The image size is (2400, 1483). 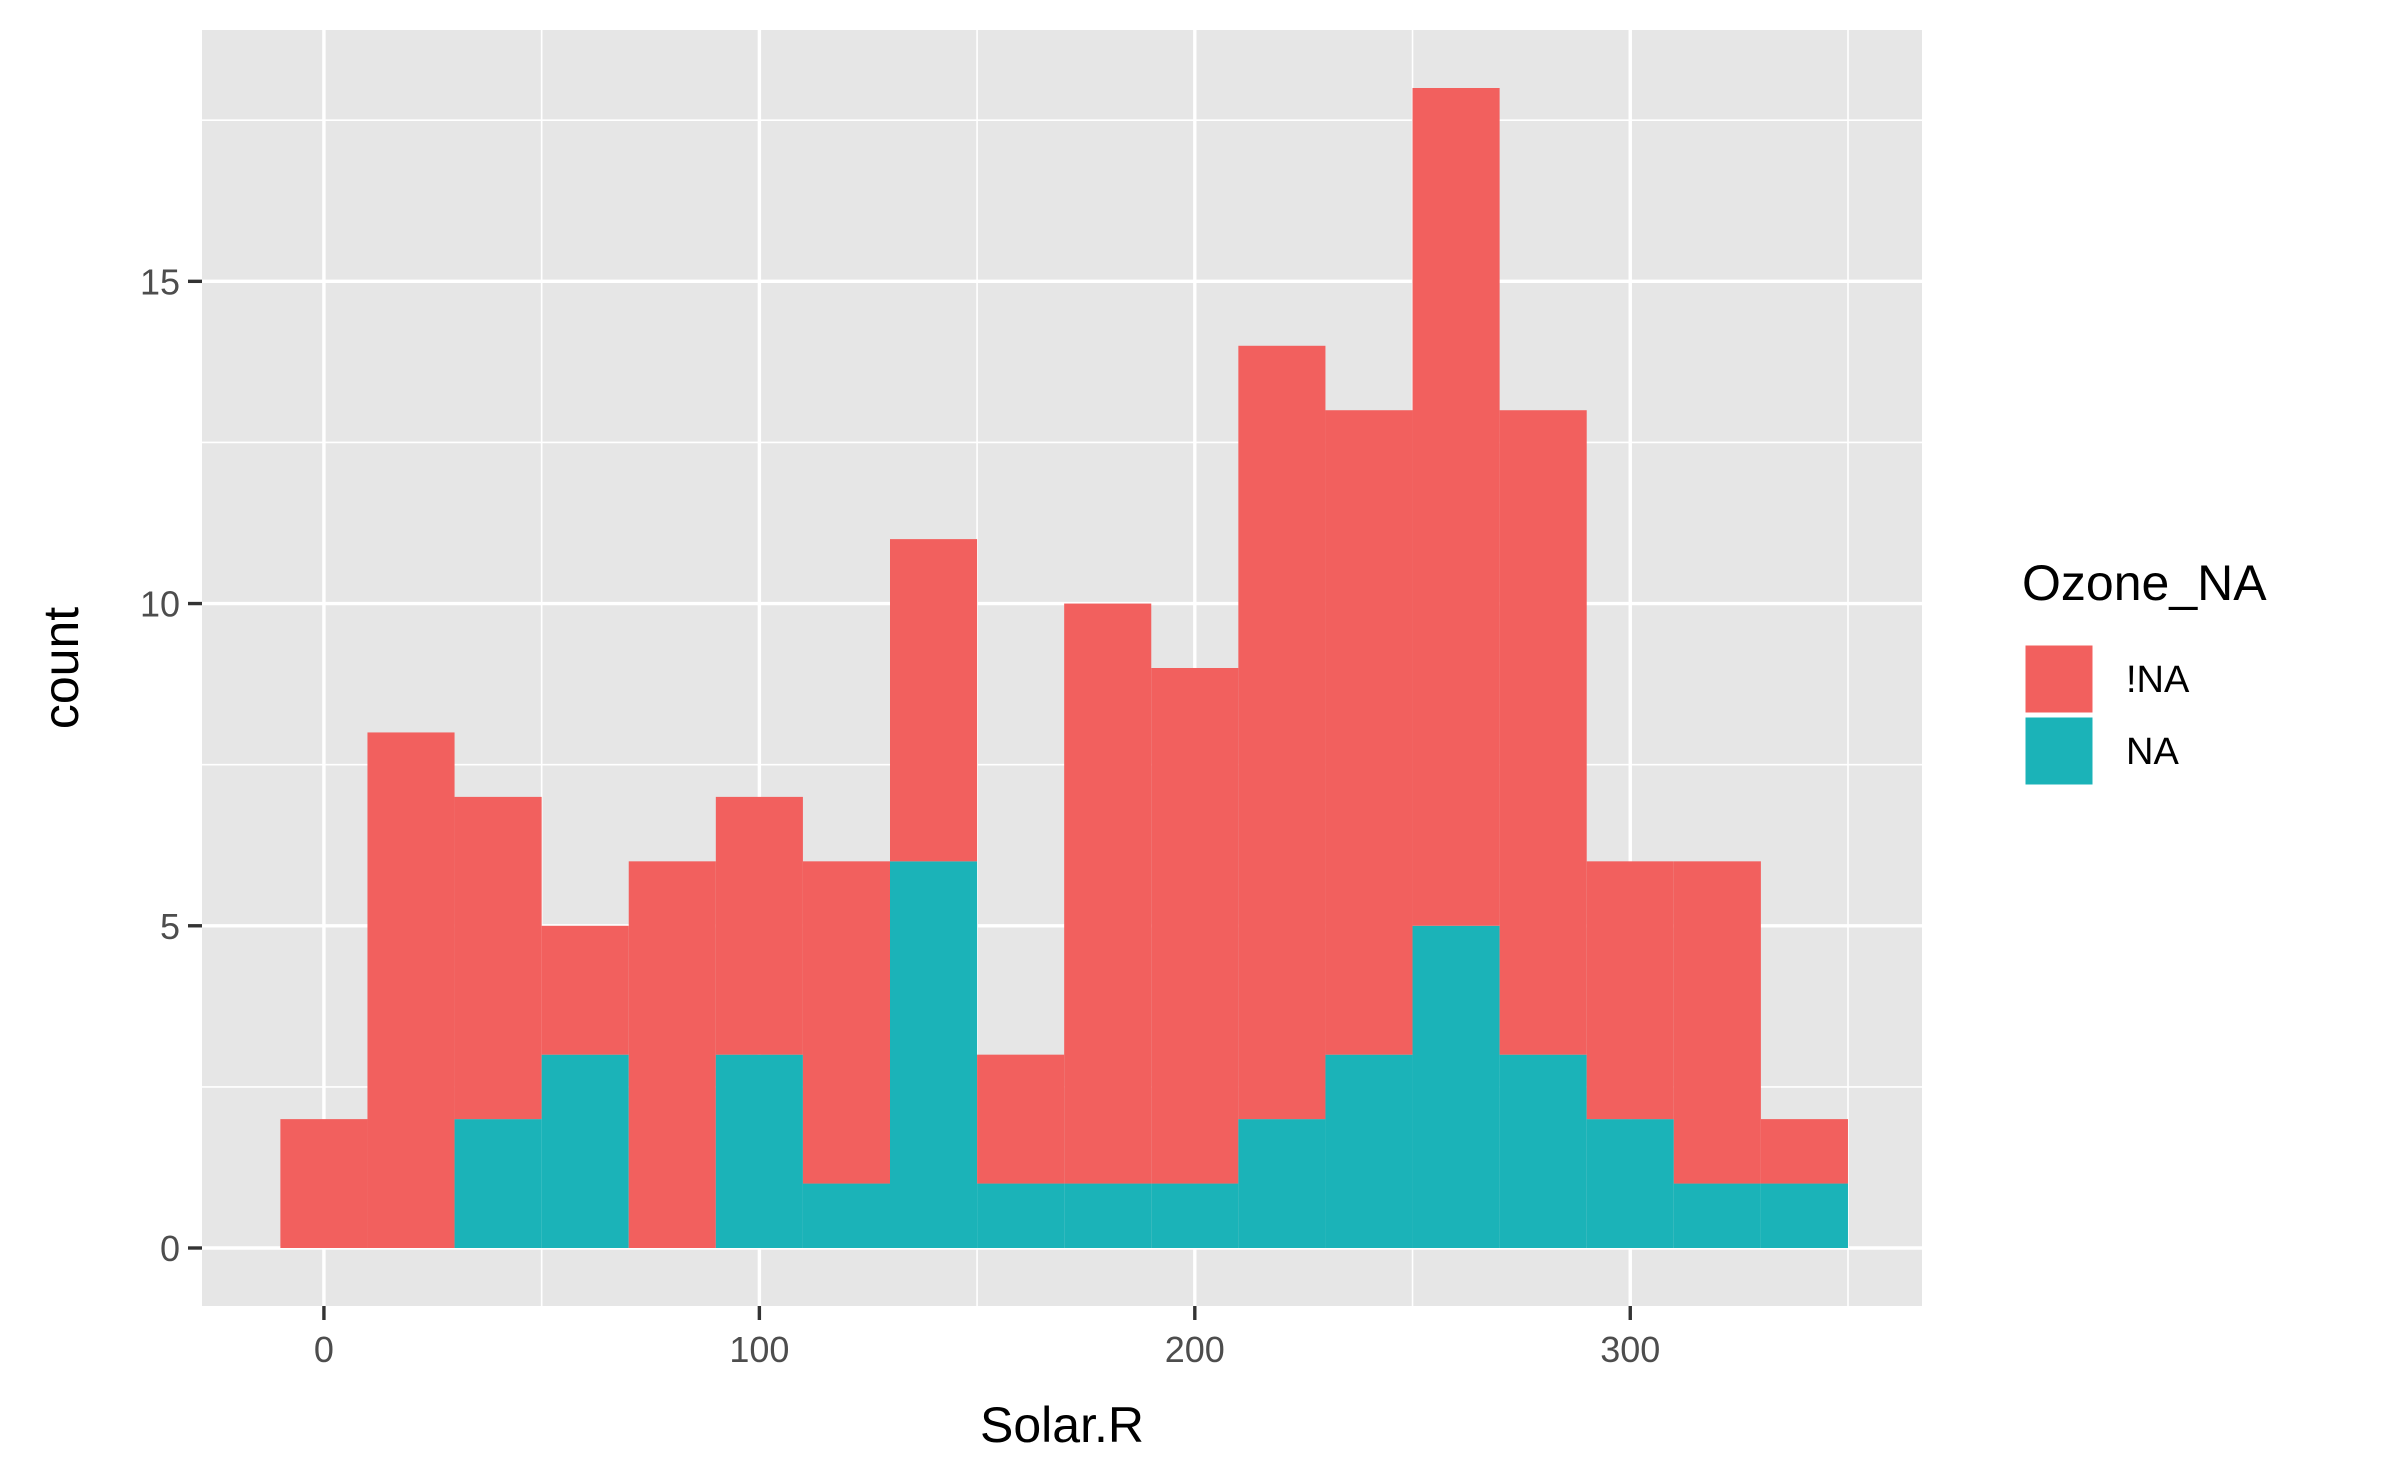 What do you see at coordinates (2059, 679) in the screenshot?
I see `legend-key-notna` at bounding box center [2059, 679].